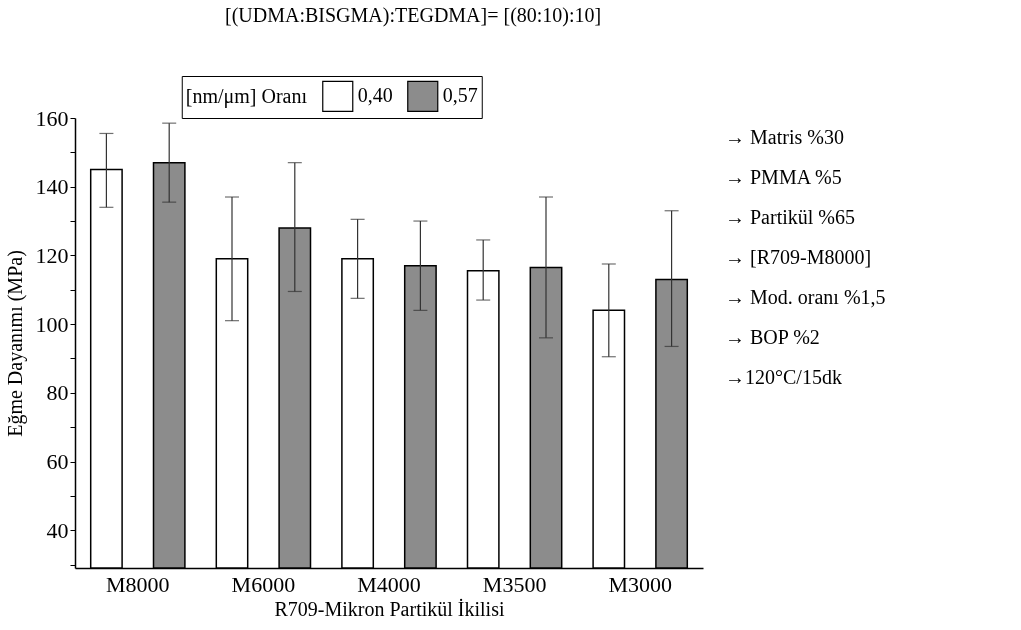  What do you see at coordinates (640, 584) in the screenshot?
I see `x-tick-label: M3000` at bounding box center [640, 584].